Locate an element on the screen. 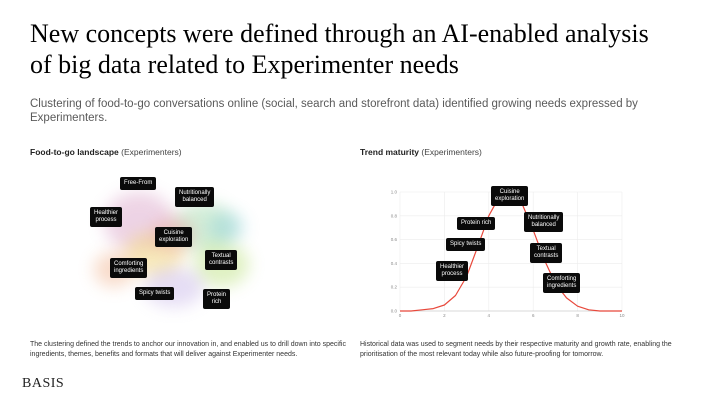 The height and width of the screenshot is (405, 720). maturity-label: Trend maturity (Experimenters) is located at coordinates (421, 152).